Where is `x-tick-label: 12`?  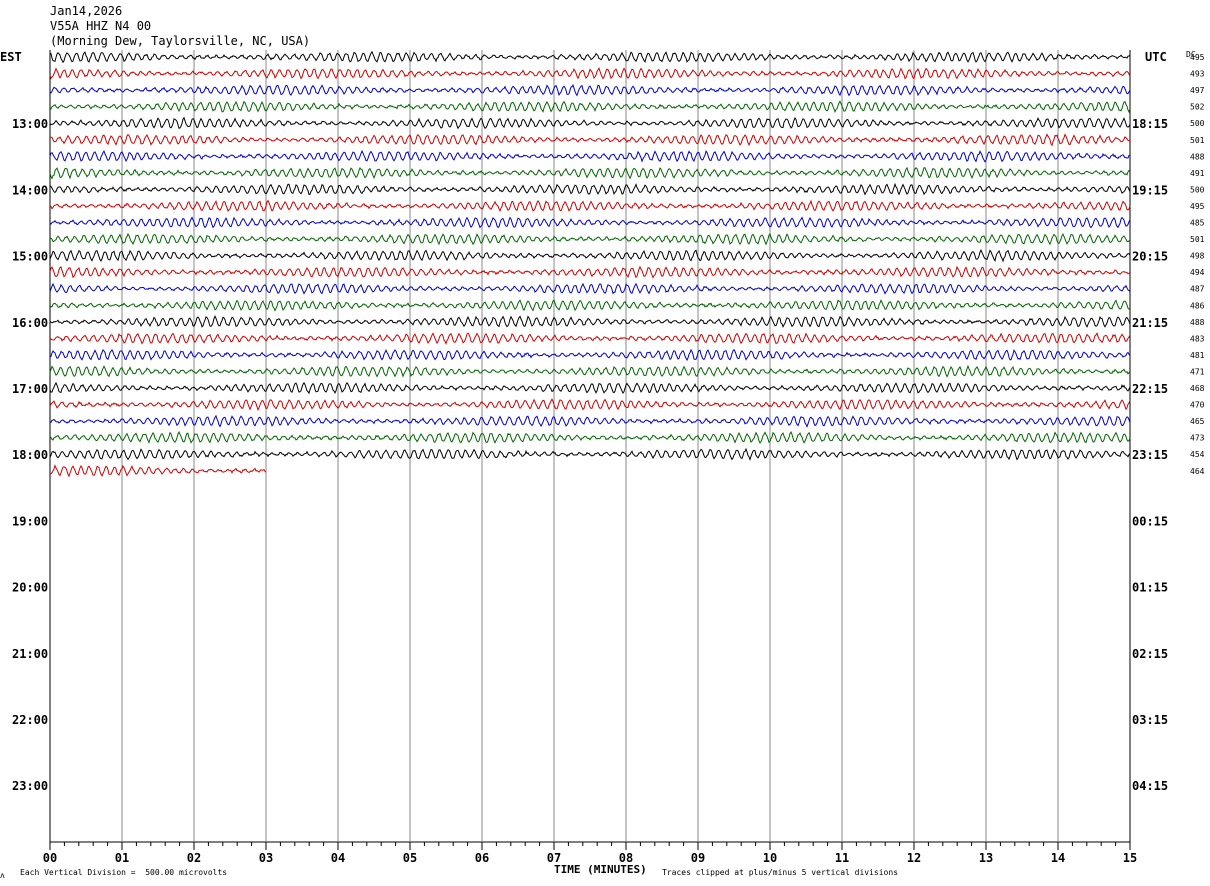
x-tick-label: 12 is located at coordinates (914, 858).